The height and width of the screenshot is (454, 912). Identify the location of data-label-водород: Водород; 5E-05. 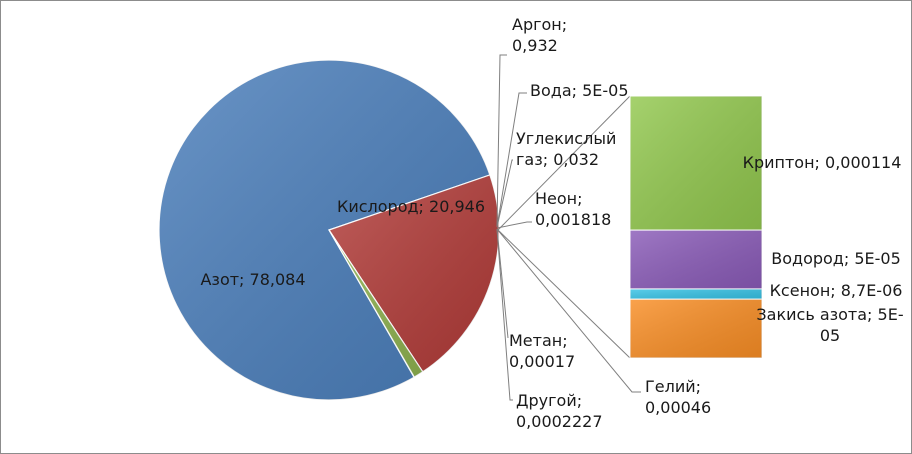
(836, 258).